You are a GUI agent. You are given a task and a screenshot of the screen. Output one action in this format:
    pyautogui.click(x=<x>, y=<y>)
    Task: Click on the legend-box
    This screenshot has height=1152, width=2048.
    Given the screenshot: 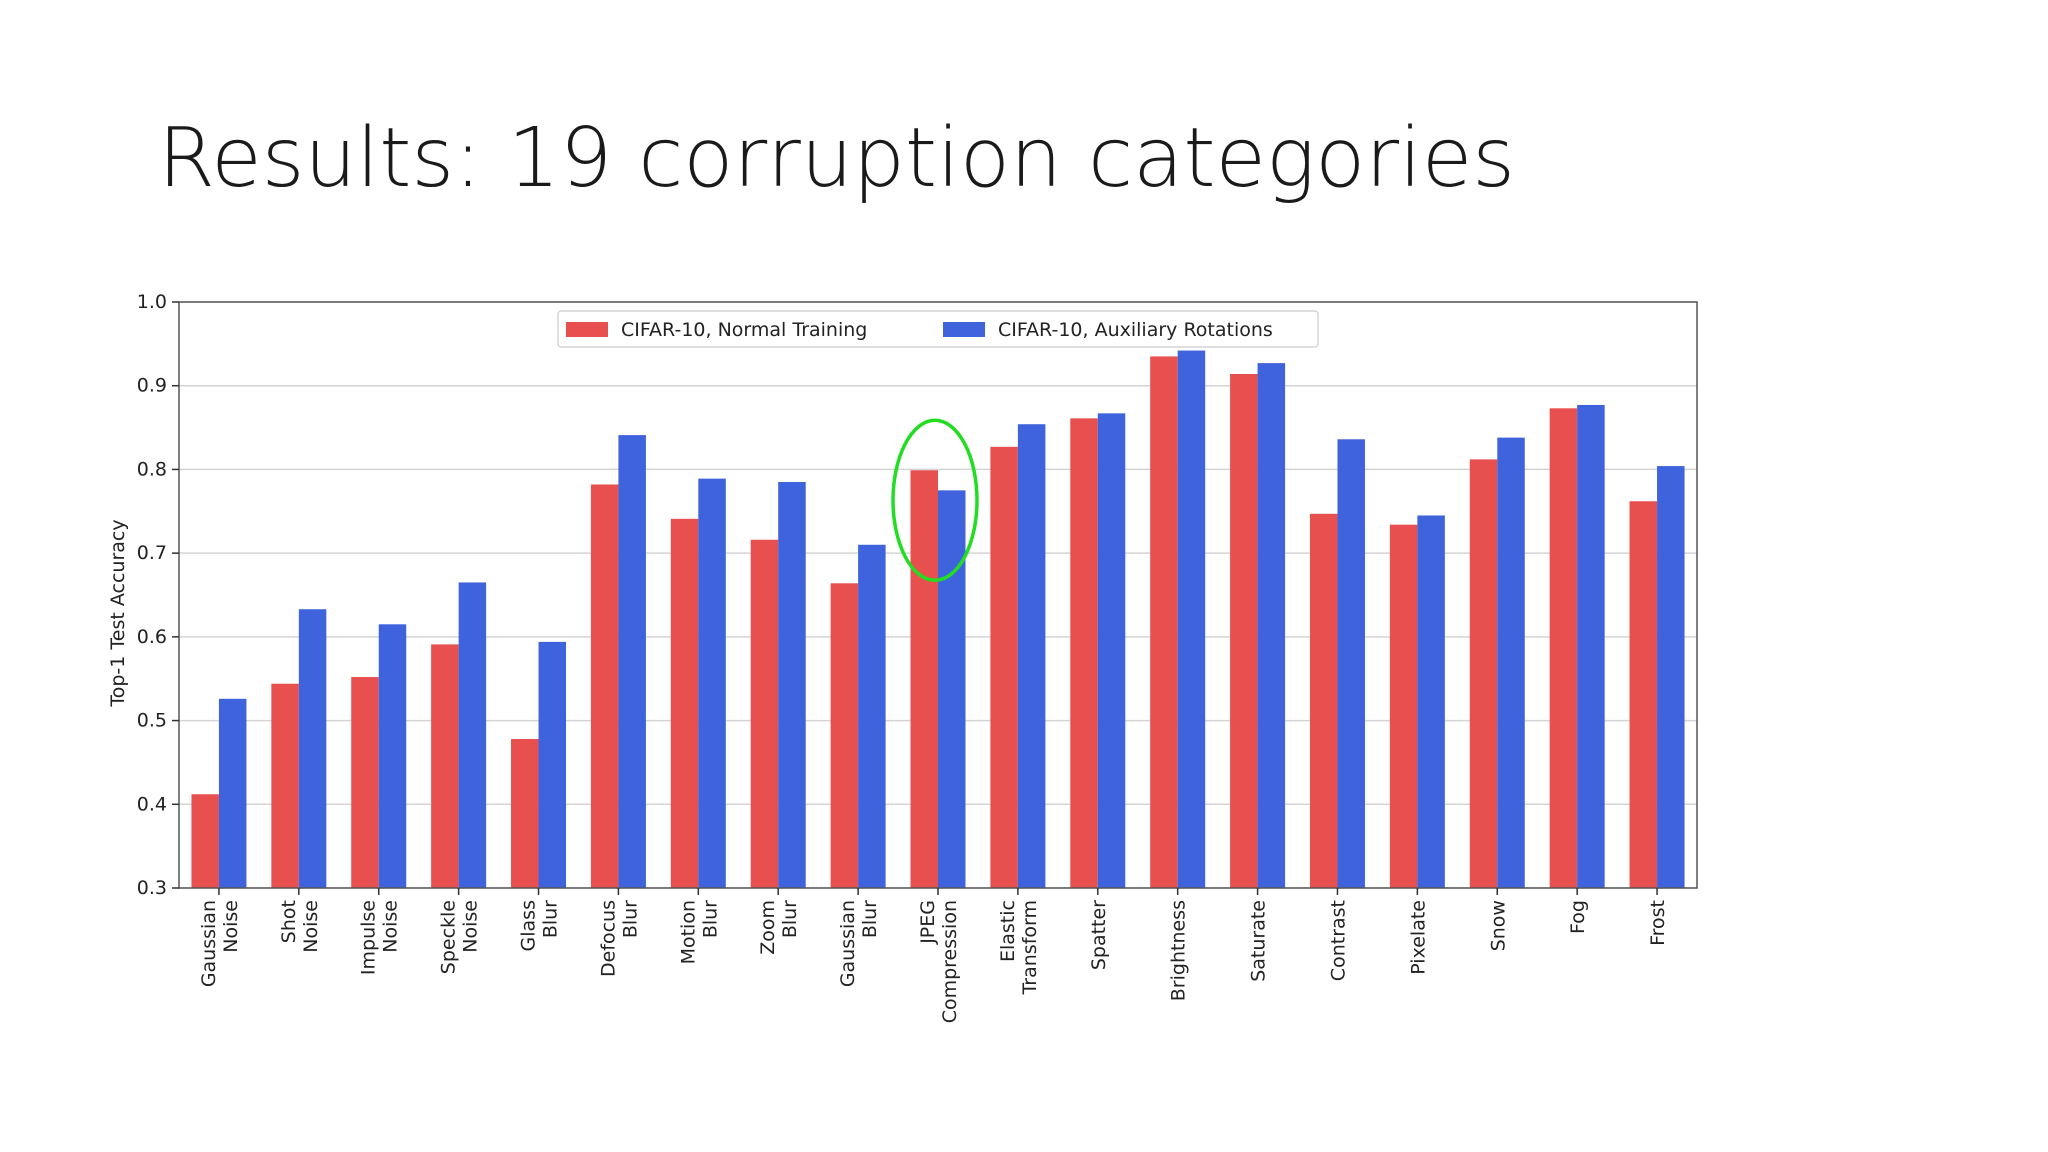 What is the action you would take?
    pyautogui.click(x=938, y=329)
    